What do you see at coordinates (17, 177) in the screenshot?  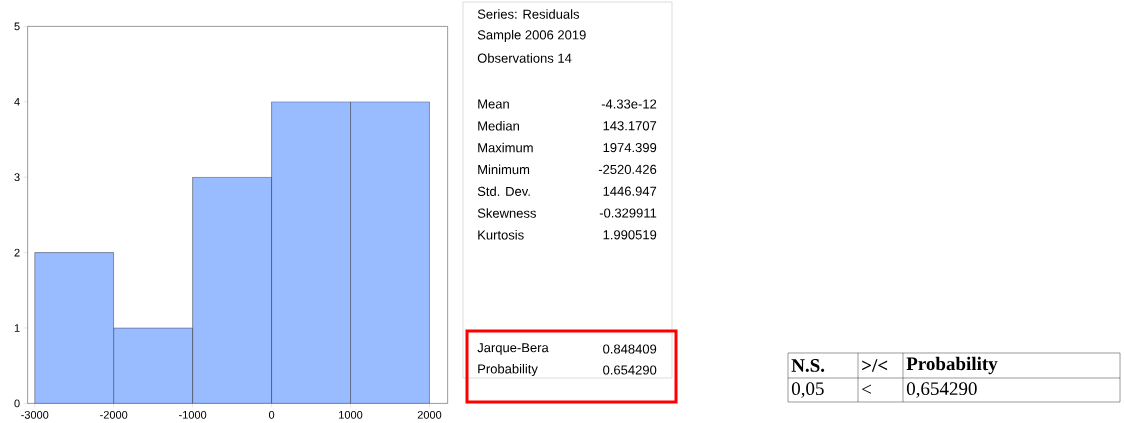 I see `y-tick-label: 3` at bounding box center [17, 177].